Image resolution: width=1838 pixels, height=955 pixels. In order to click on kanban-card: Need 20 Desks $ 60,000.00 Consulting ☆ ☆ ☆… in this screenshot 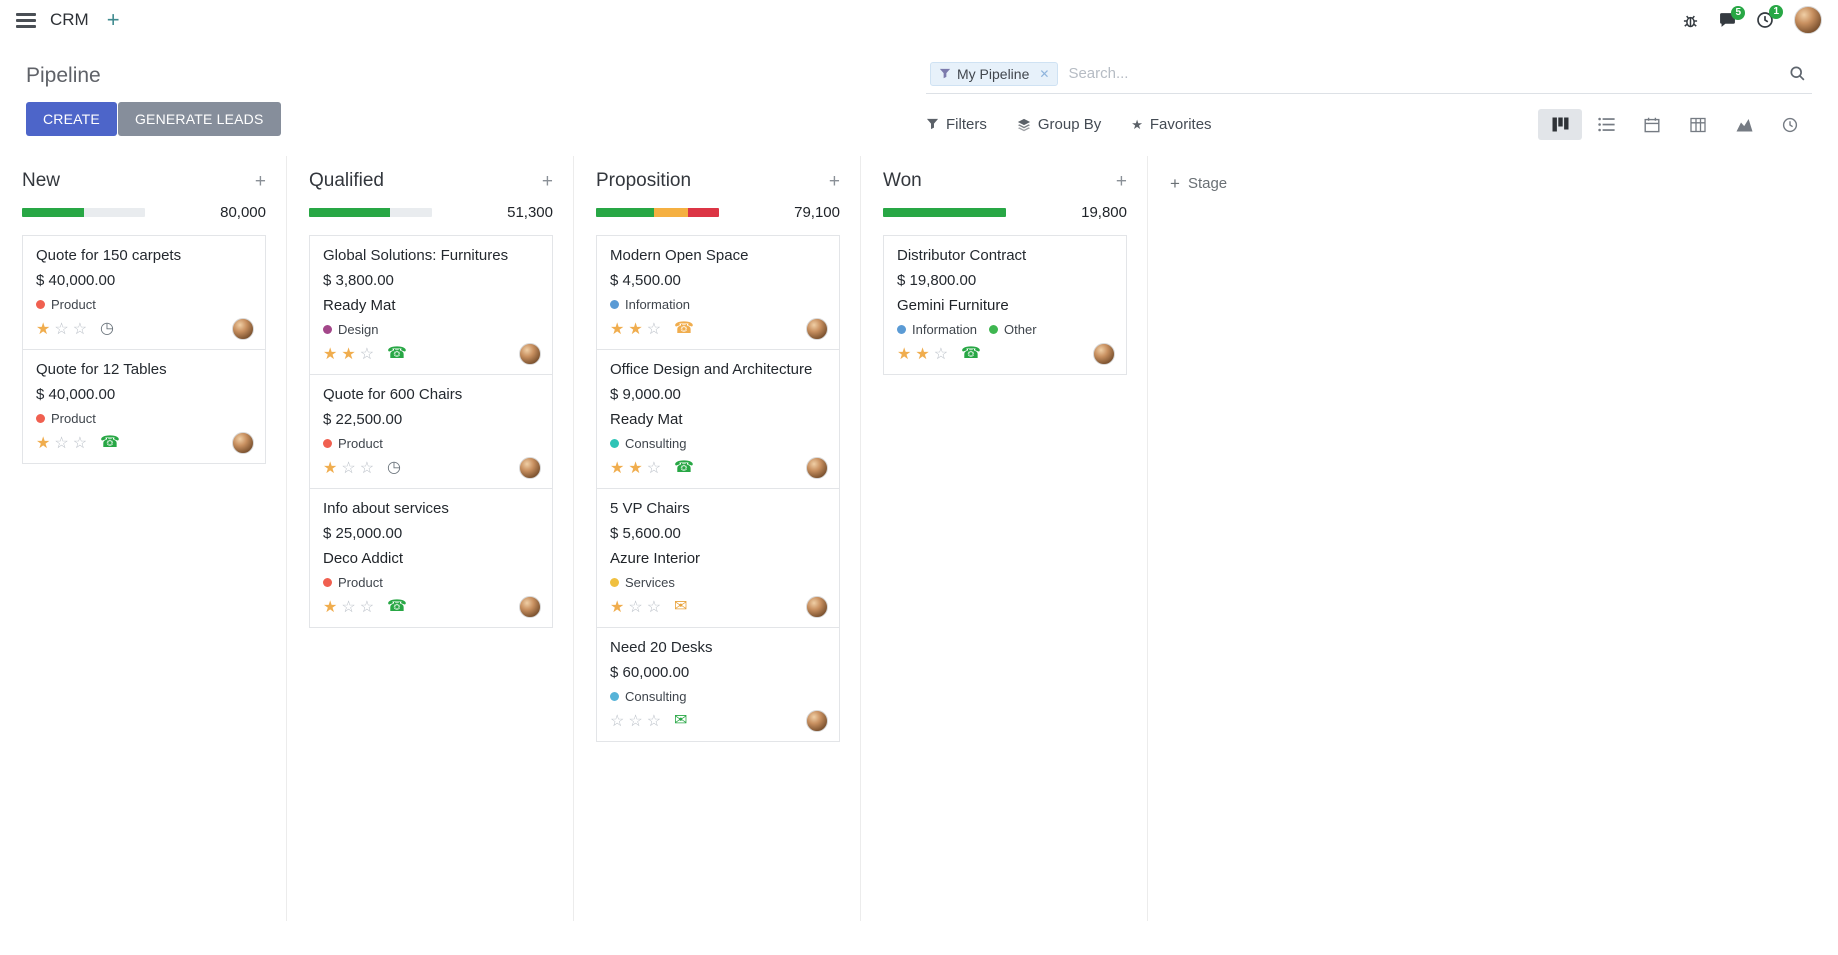, I will do `click(718, 684)`.